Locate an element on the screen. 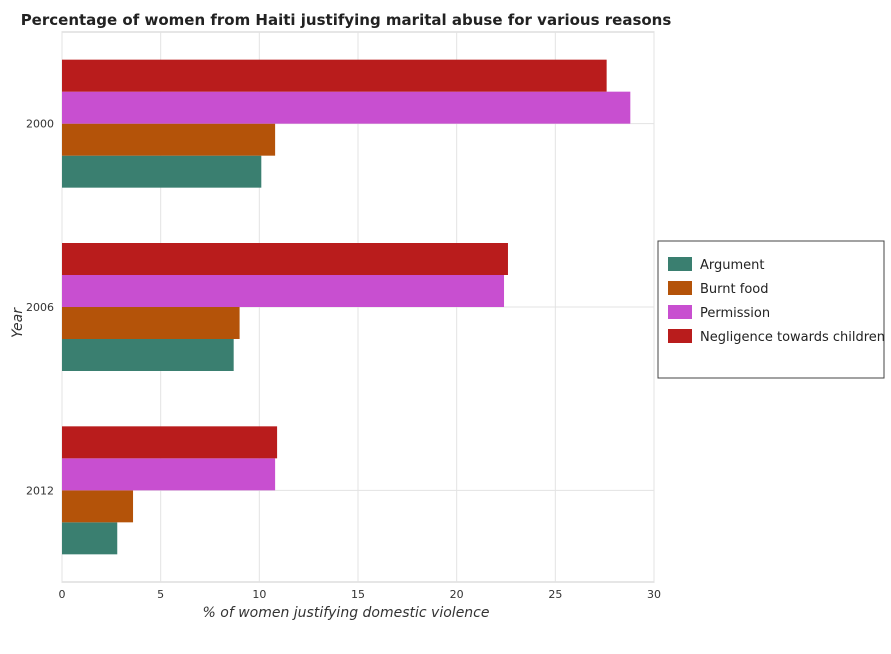 The image size is (891, 654). bar-argument-2000 is located at coordinates (162, 171).